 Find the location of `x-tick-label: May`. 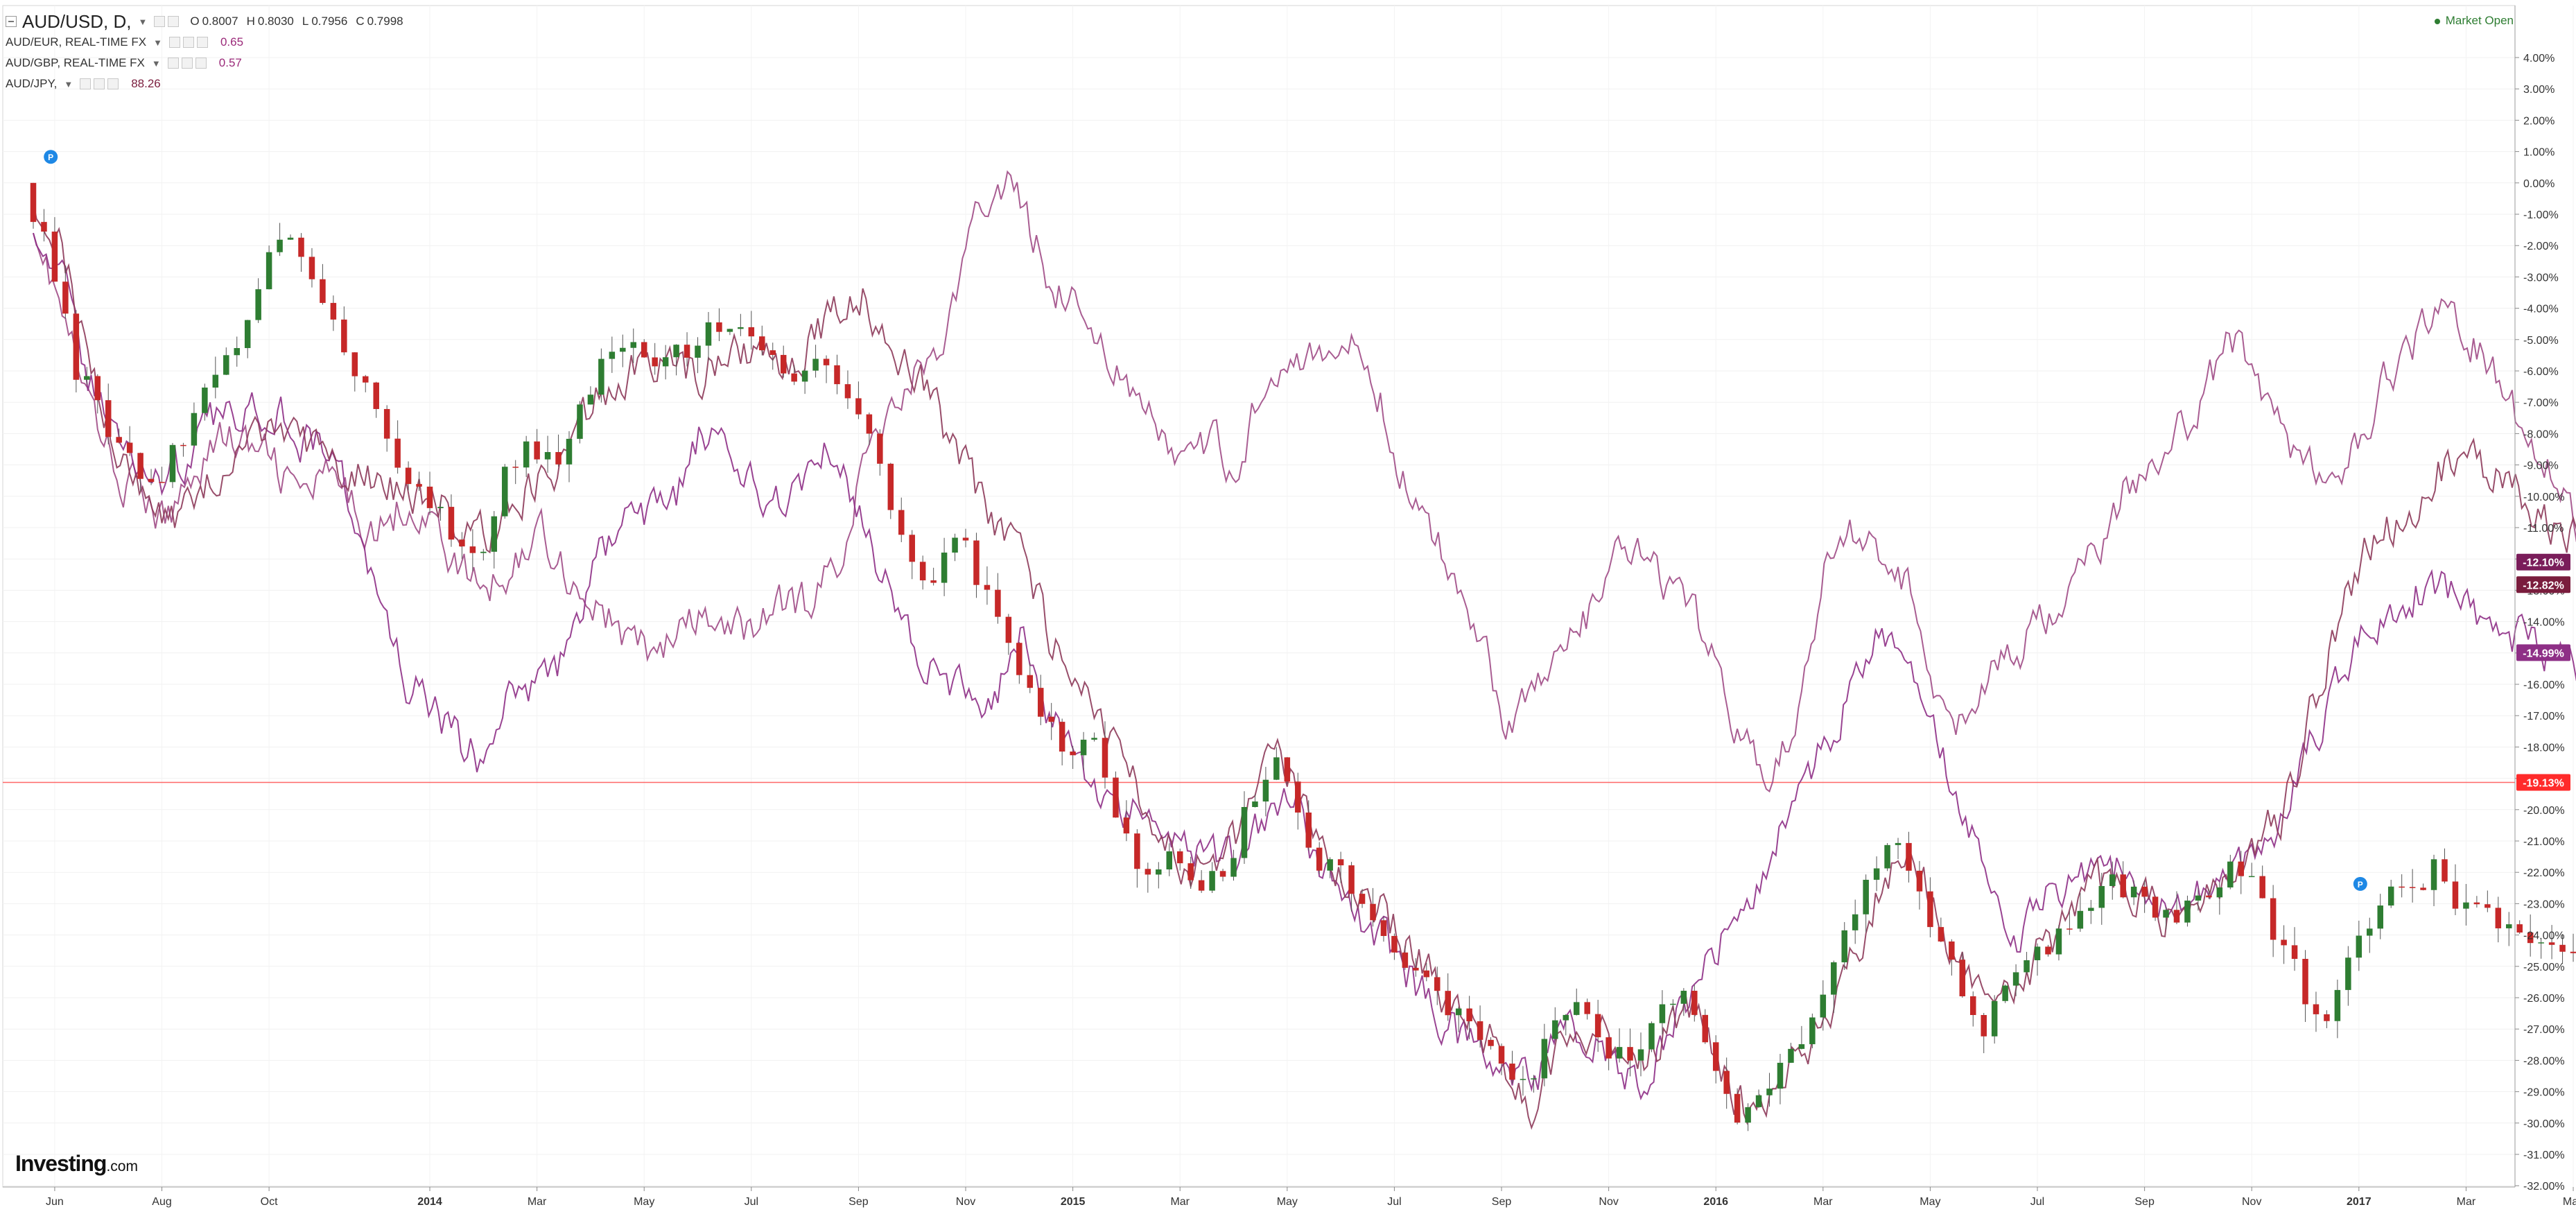

x-tick-label: May is located at coordinates (2569, 1202).